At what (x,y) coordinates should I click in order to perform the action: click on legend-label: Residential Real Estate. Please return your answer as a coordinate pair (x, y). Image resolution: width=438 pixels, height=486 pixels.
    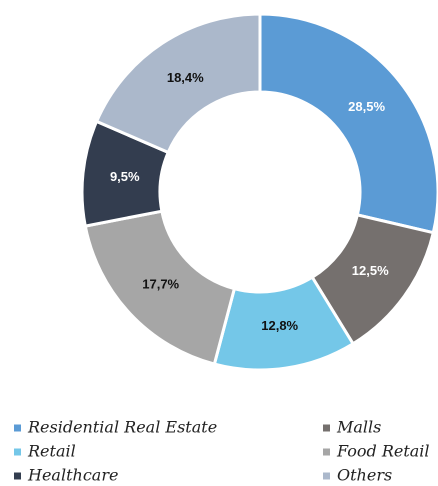
    Looking at the image, I should click on (122, 427).